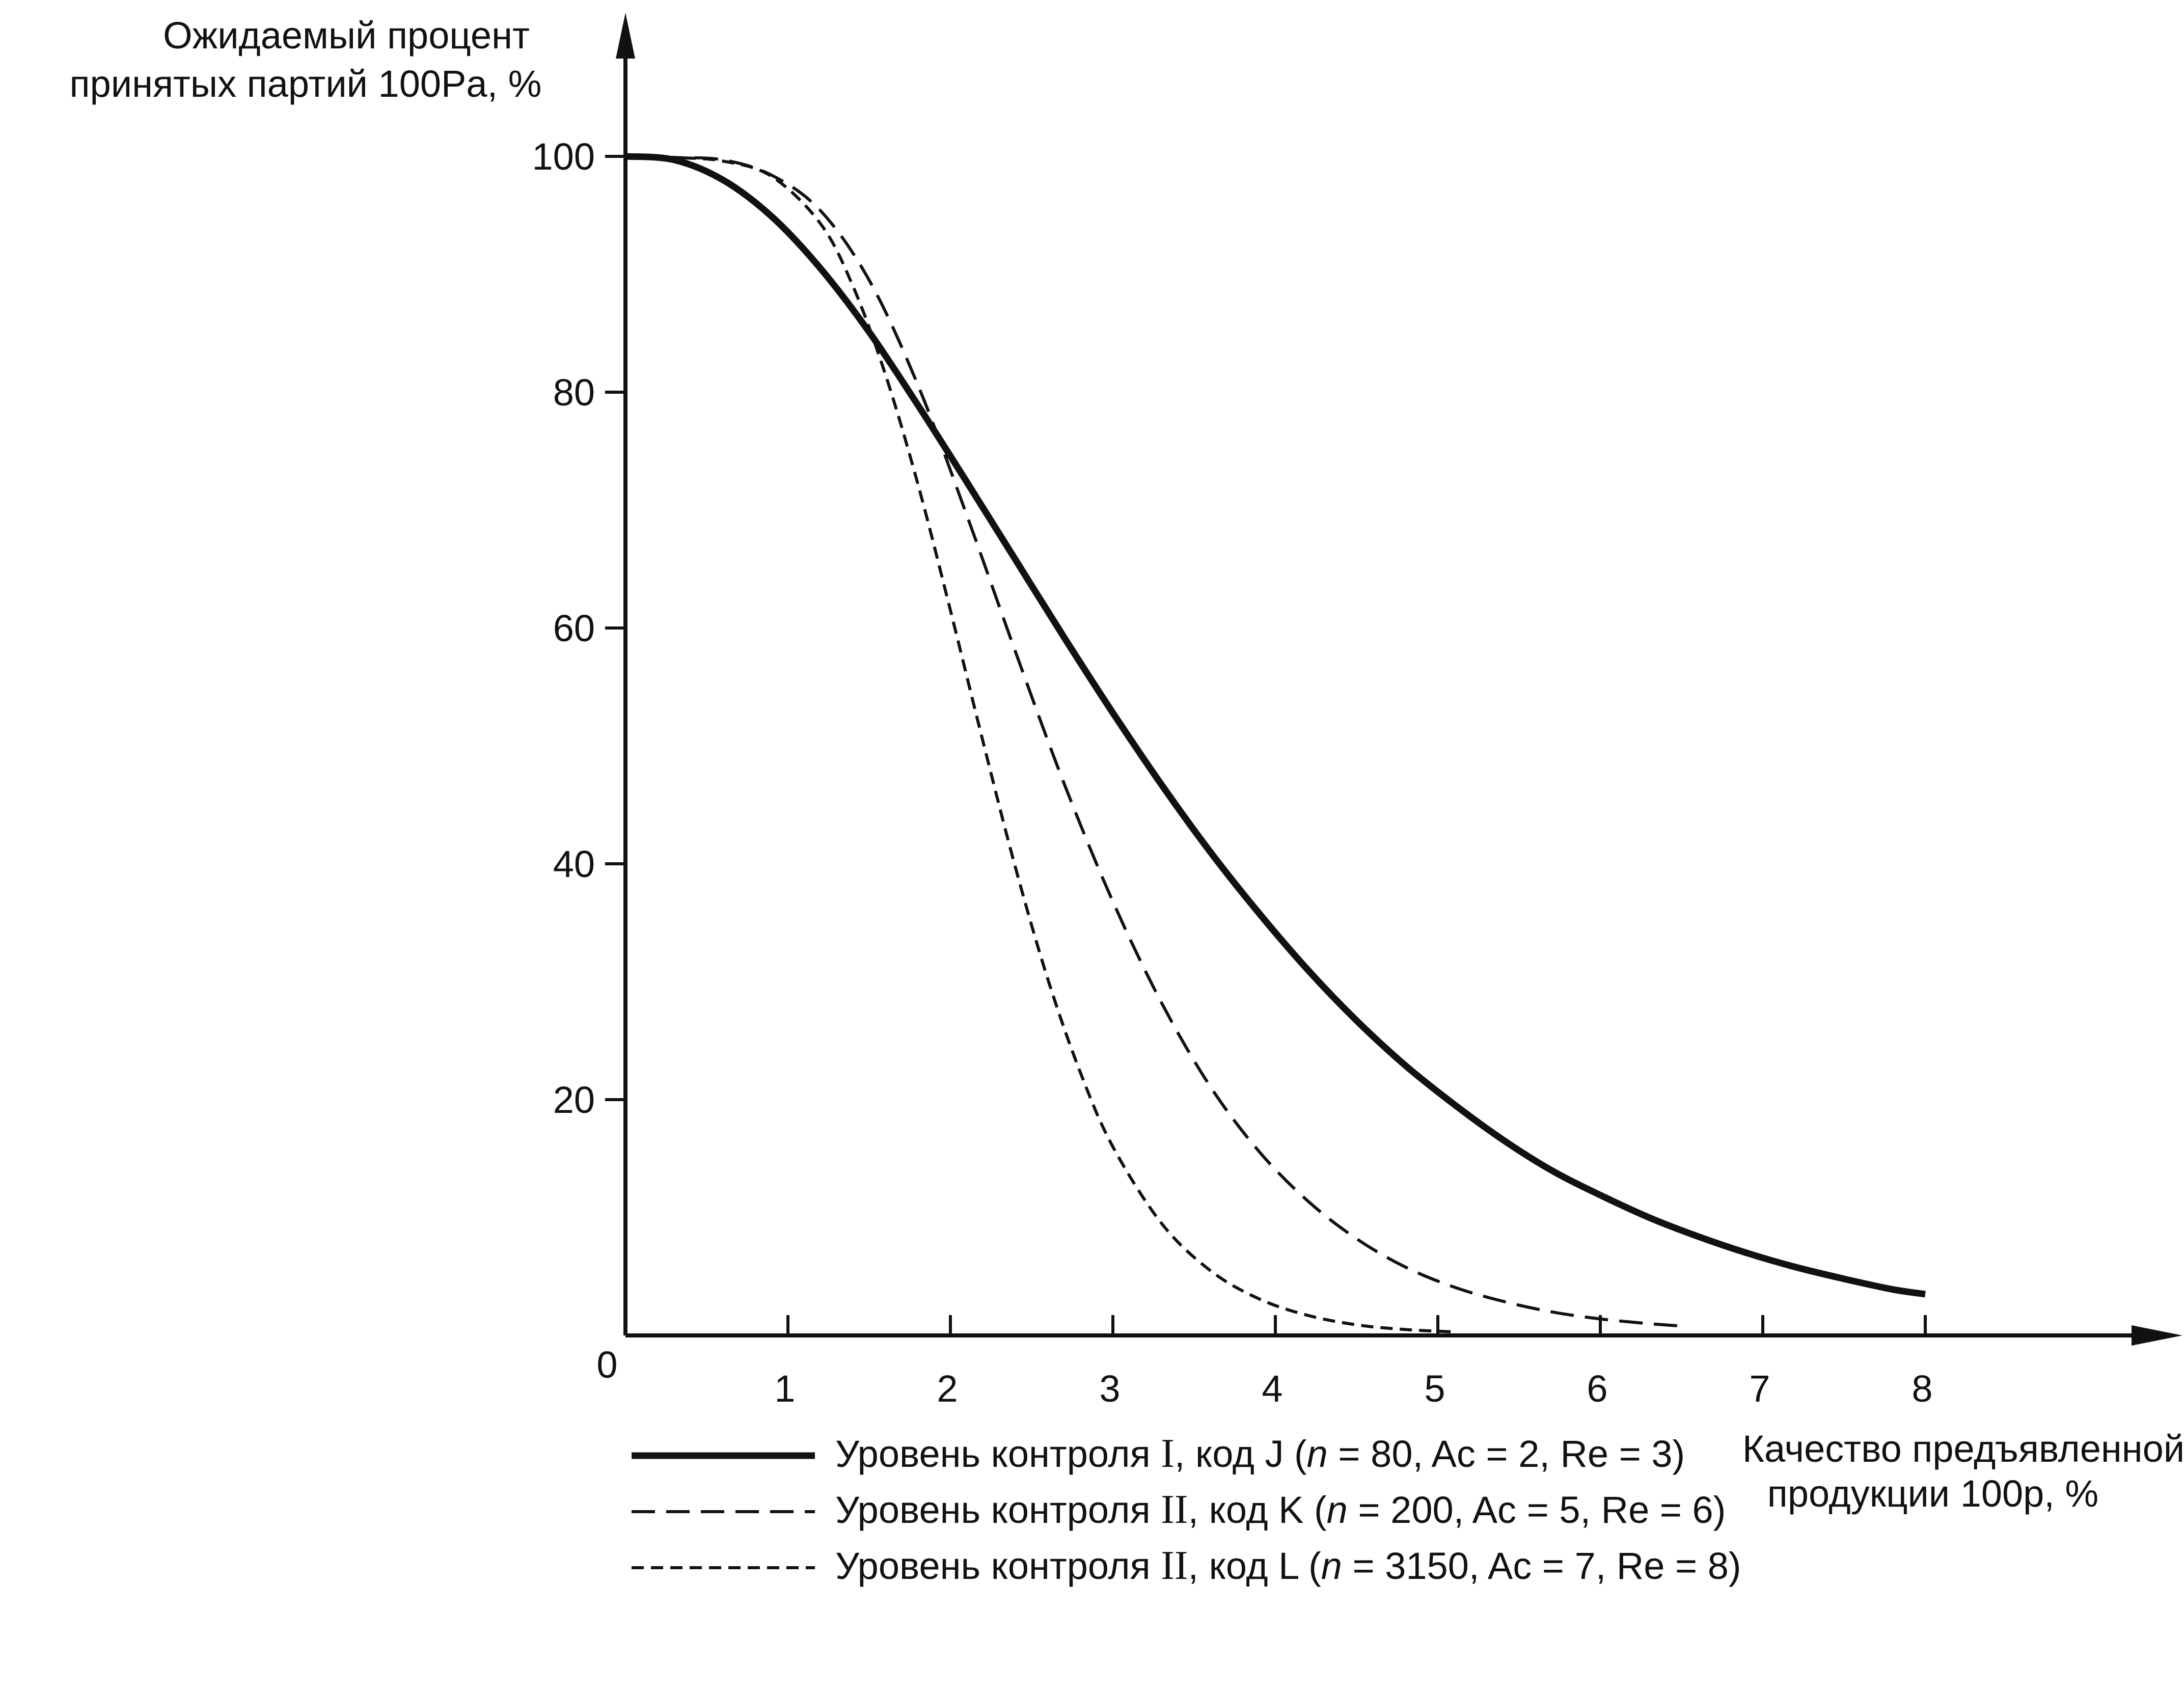 The height and width of the screenshot is (1694, 2184). What do you see at coordinates (574, 392) in the screenshot?
I see `y-tick-label: 80` at bounding box center [574, 392].